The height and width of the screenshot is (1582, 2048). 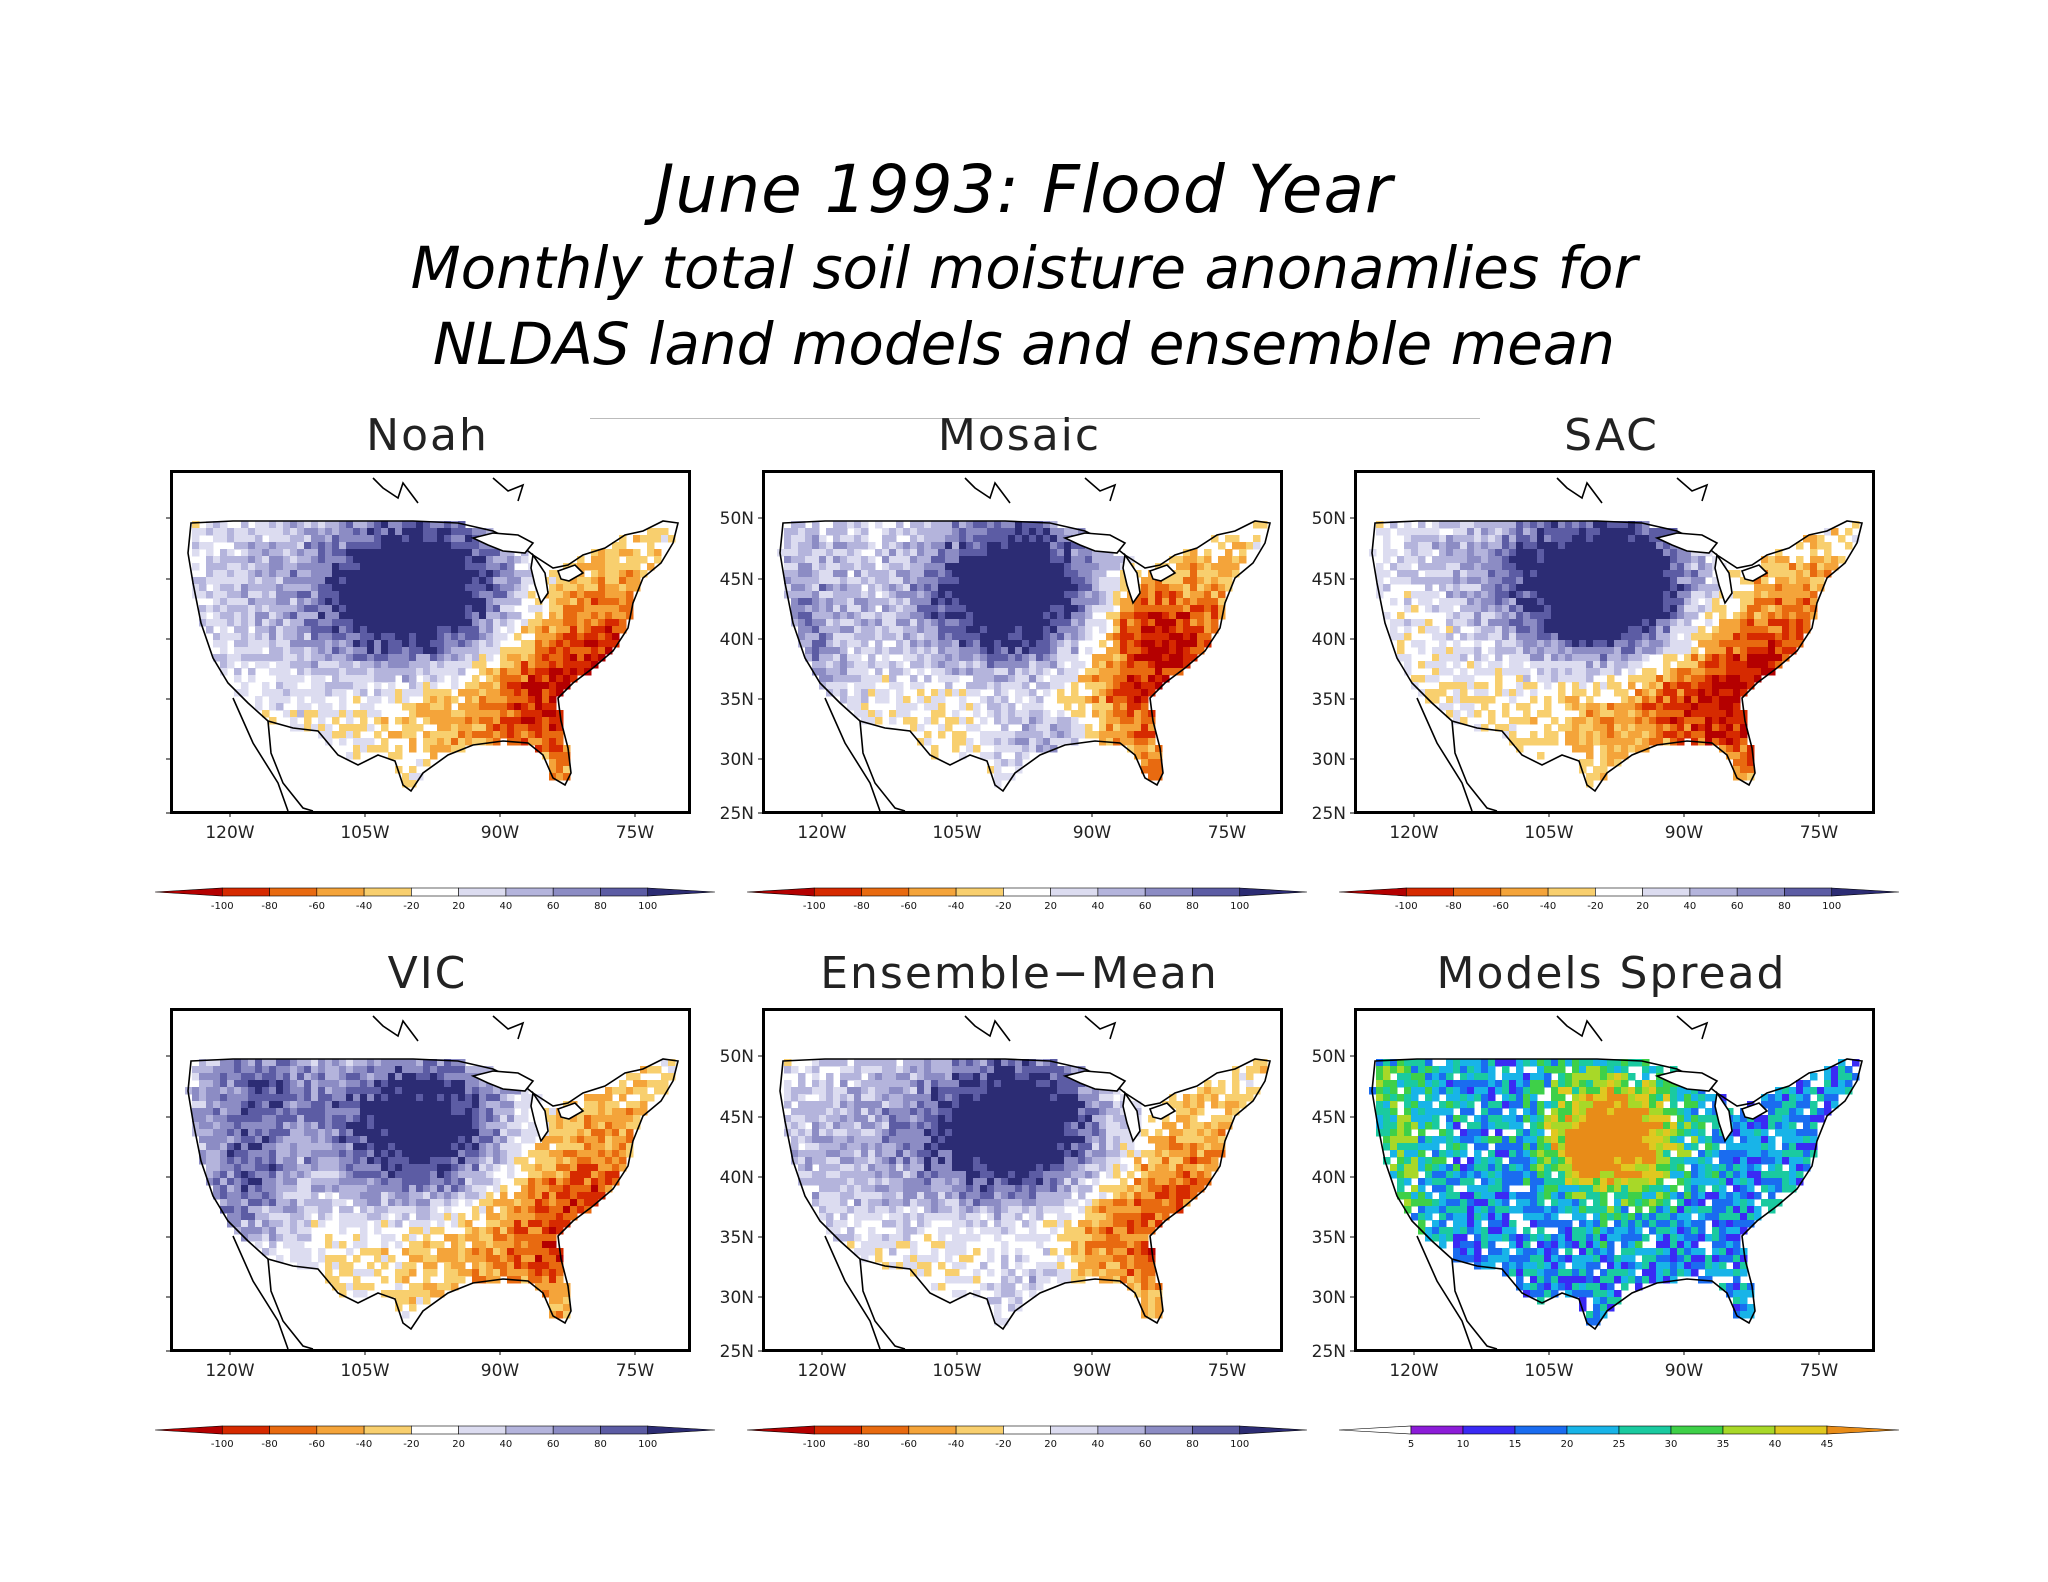 I want to click on title-line-3: NLDAS land models and ensemble mean, so click(x=1024, y=344).